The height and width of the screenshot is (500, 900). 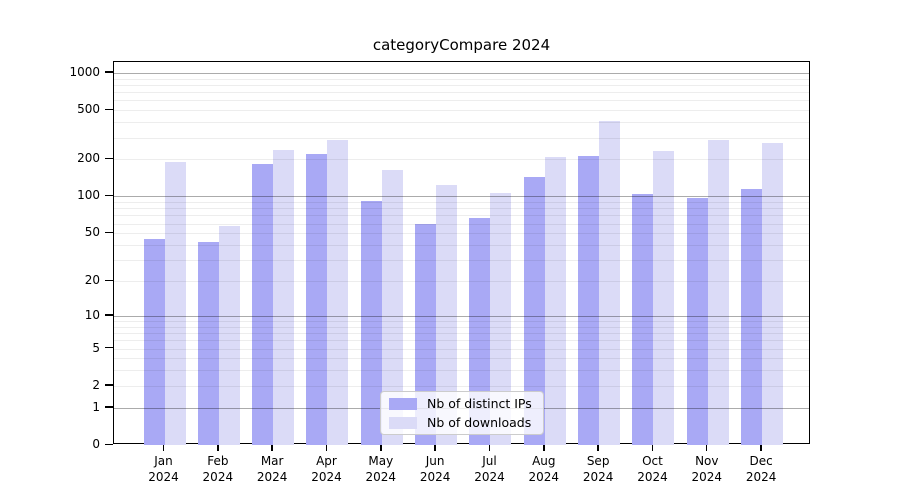 What do you see at coordinates (664, 297) in the screenshot?
I see `bar-downloads-oct` at bounding box center [664, 297].